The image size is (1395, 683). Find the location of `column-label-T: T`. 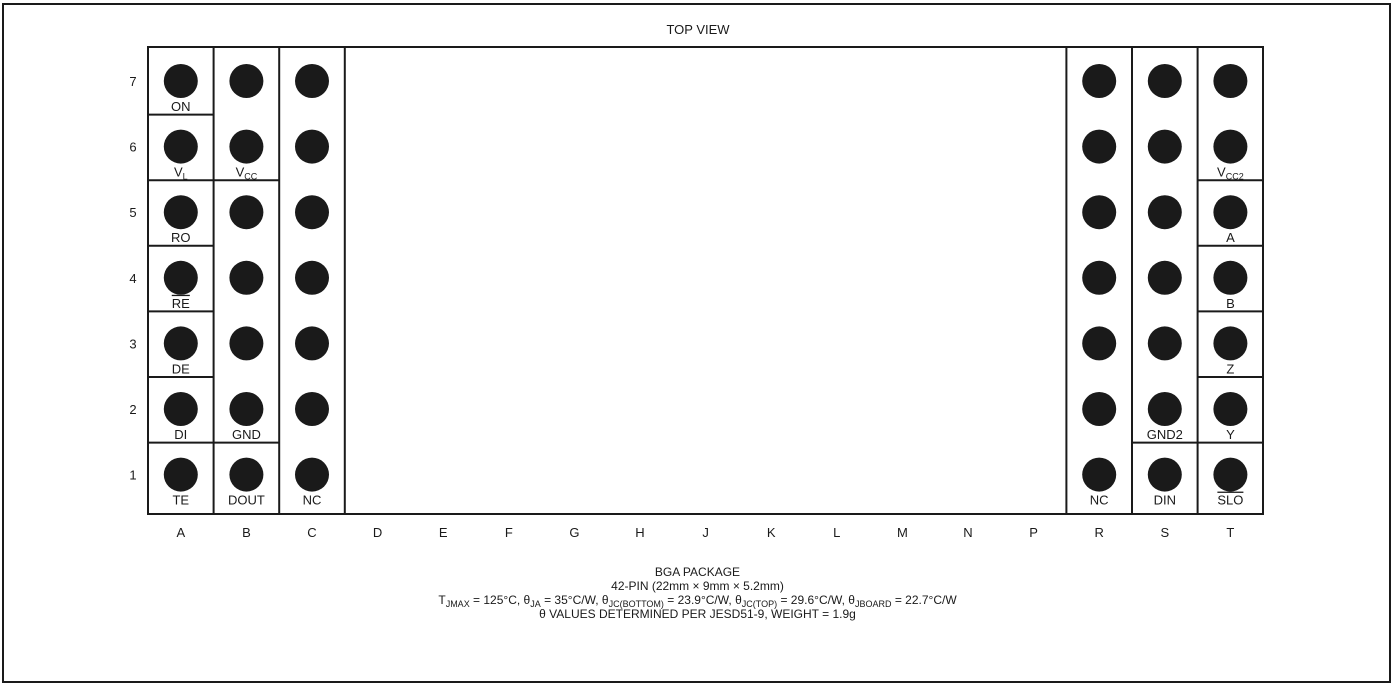

column-label-T: T is located at coordinates (1230, 532).